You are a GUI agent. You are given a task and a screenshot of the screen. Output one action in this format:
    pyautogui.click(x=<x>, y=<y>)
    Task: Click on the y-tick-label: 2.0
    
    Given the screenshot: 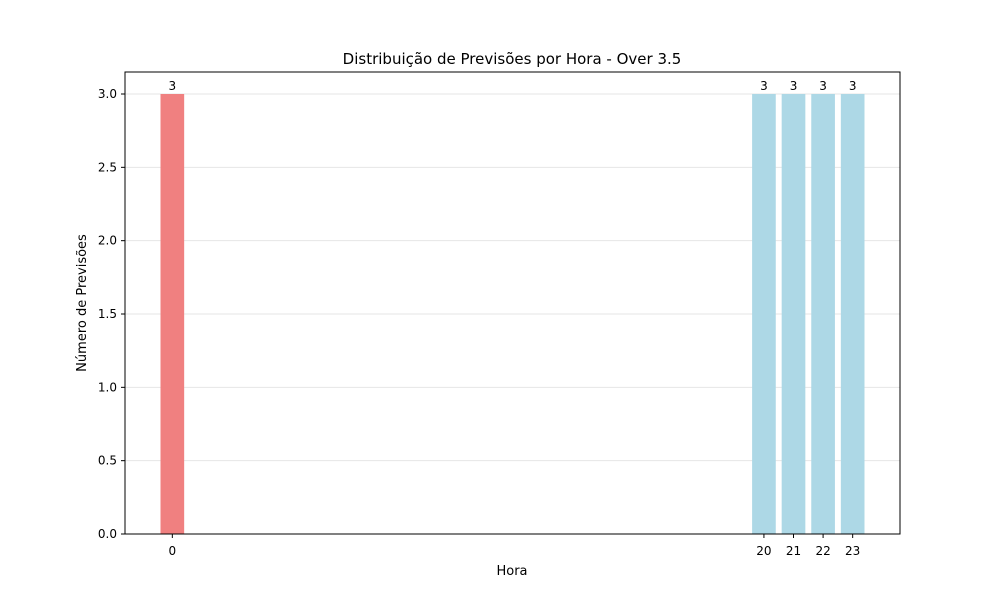 What is the action you would take?
    pyautogui.click(x=107, y=241)
    